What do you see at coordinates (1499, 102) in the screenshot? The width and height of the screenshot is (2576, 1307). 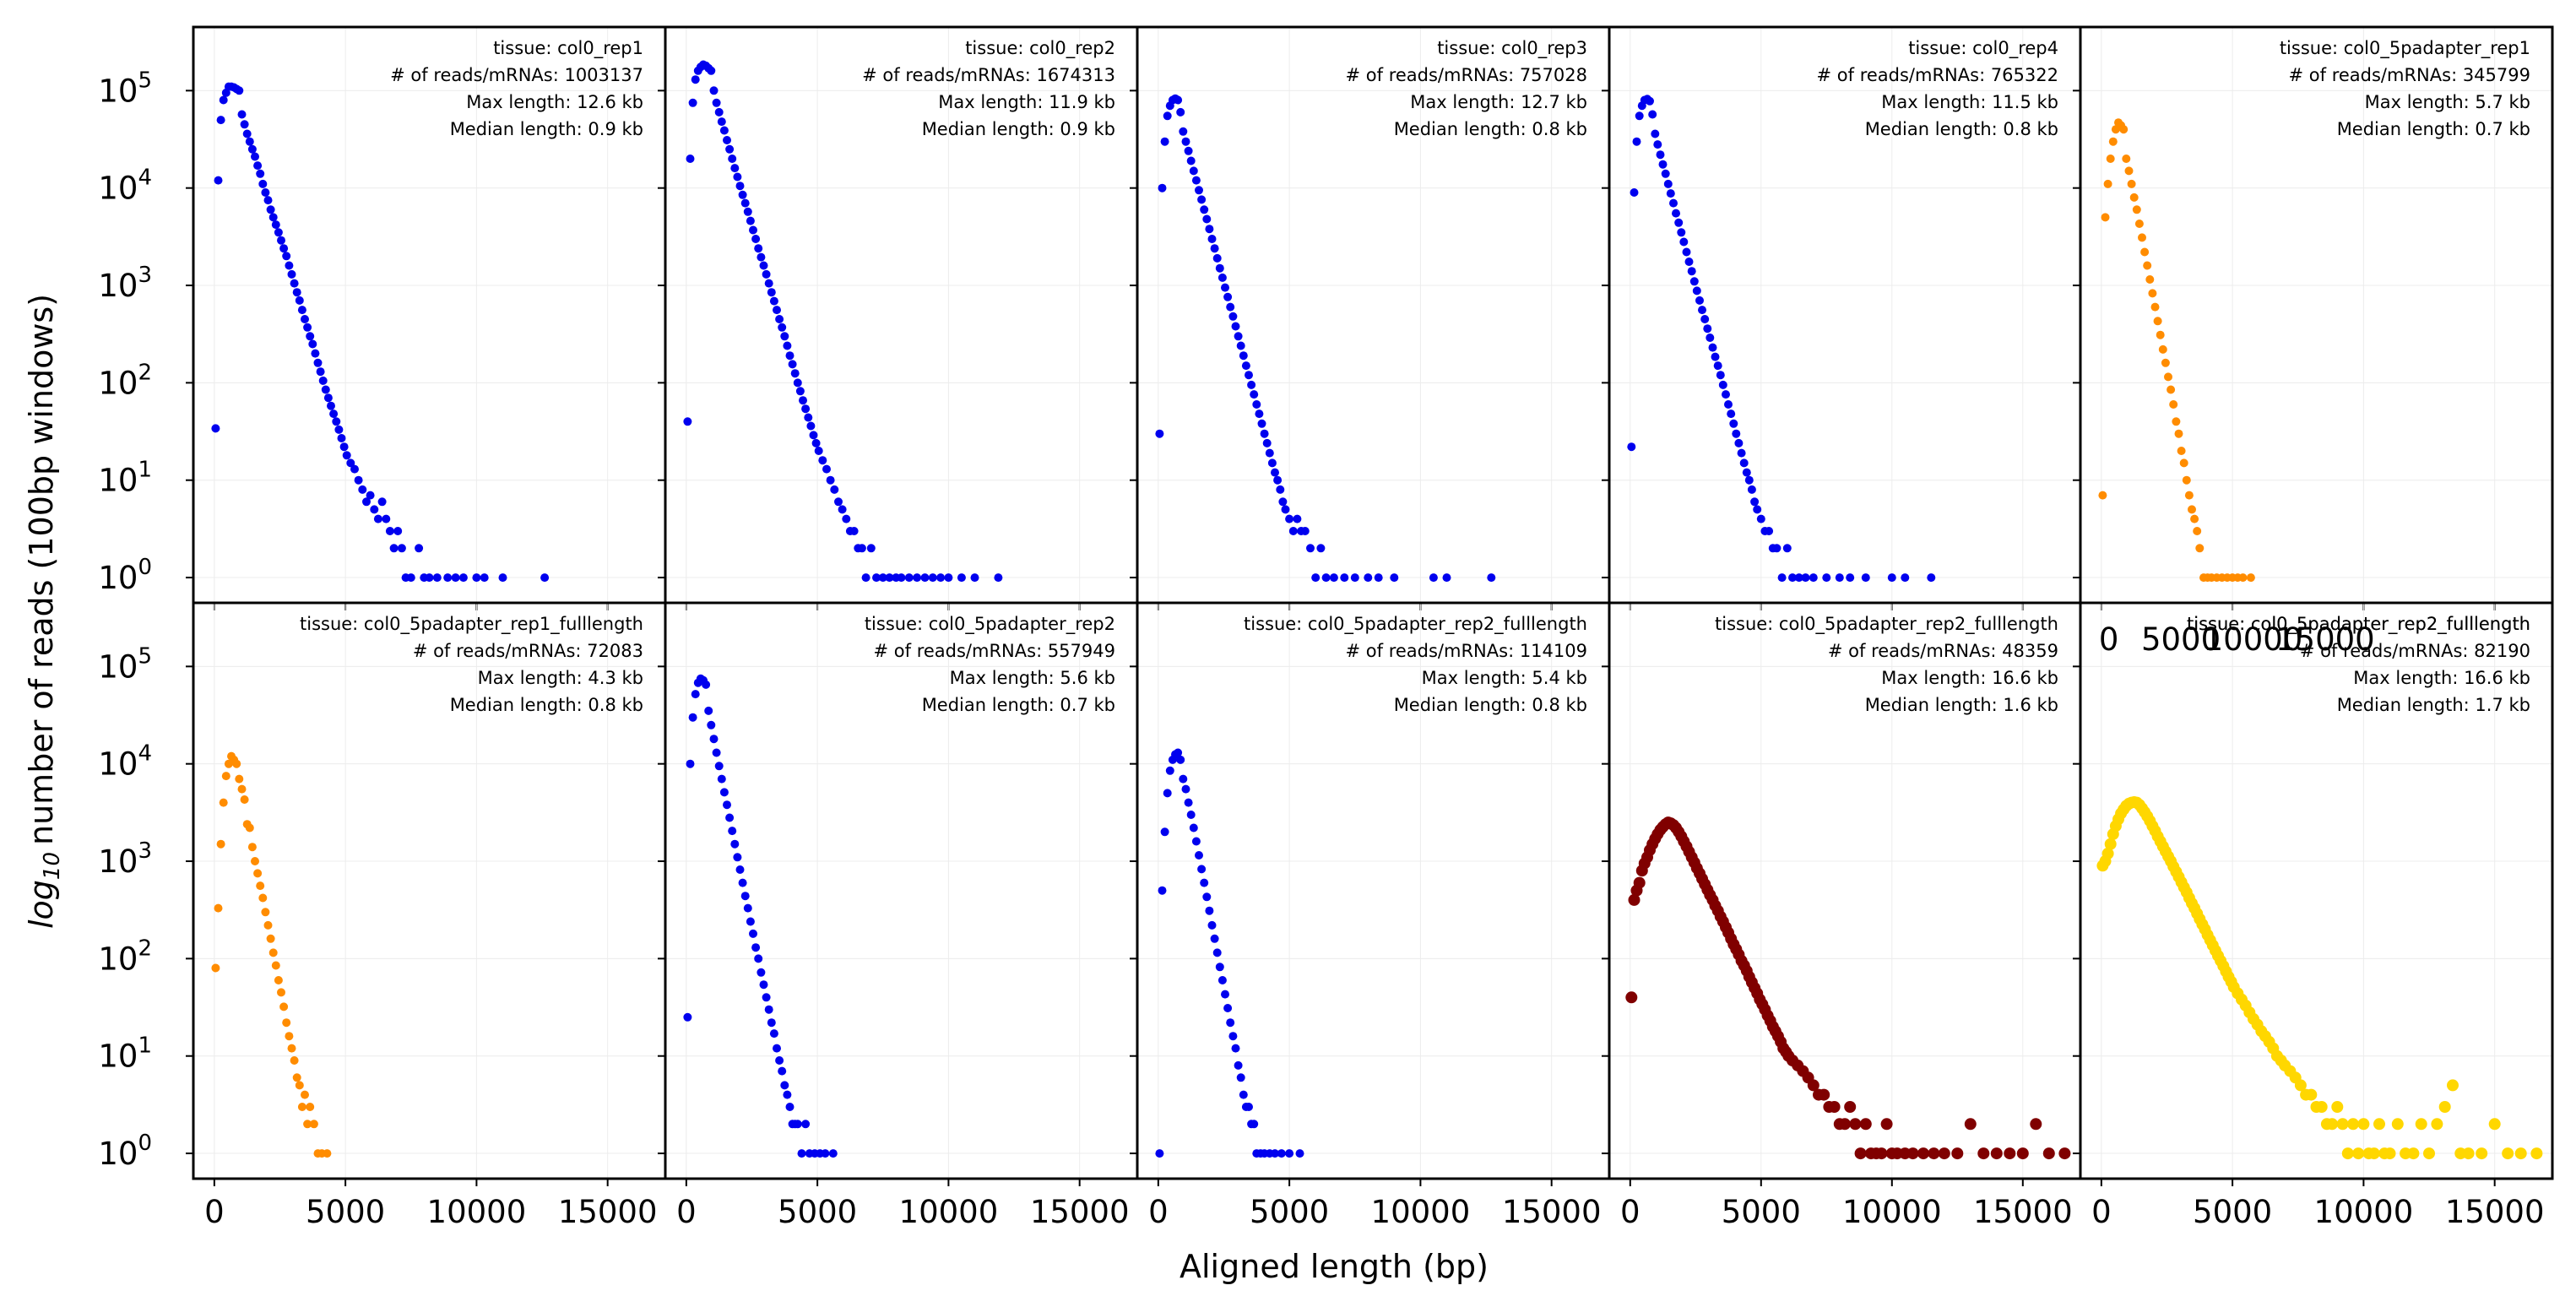 I see `annotation-max-length: Max length: 12.7 kb` at bounding box center [1499, 102].